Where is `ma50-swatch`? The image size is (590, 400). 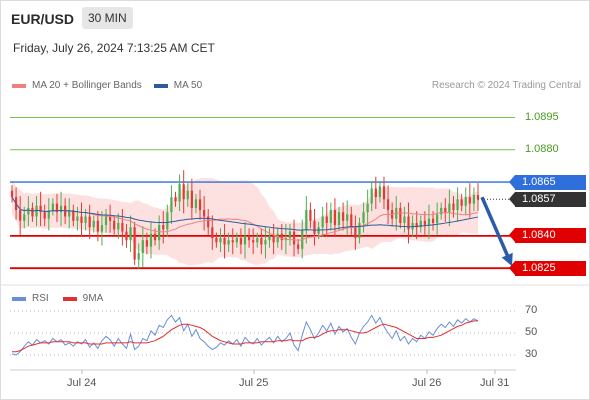 ma50-swatch is located at coordinates (160, 85).